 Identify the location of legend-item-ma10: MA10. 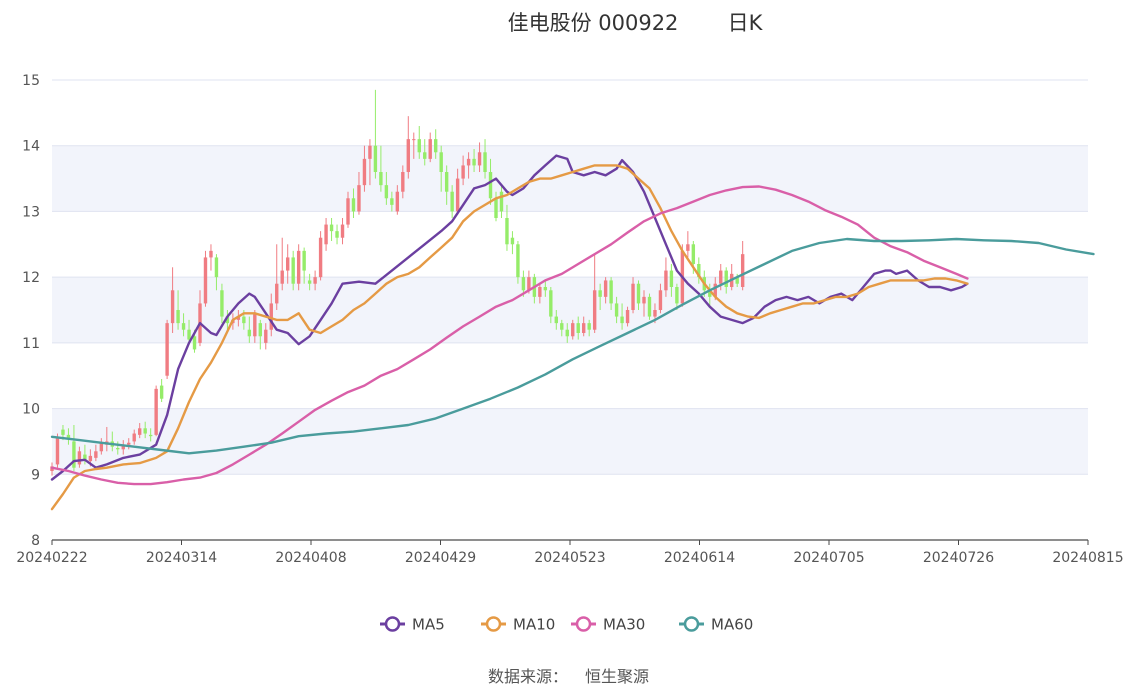
(518, 625).